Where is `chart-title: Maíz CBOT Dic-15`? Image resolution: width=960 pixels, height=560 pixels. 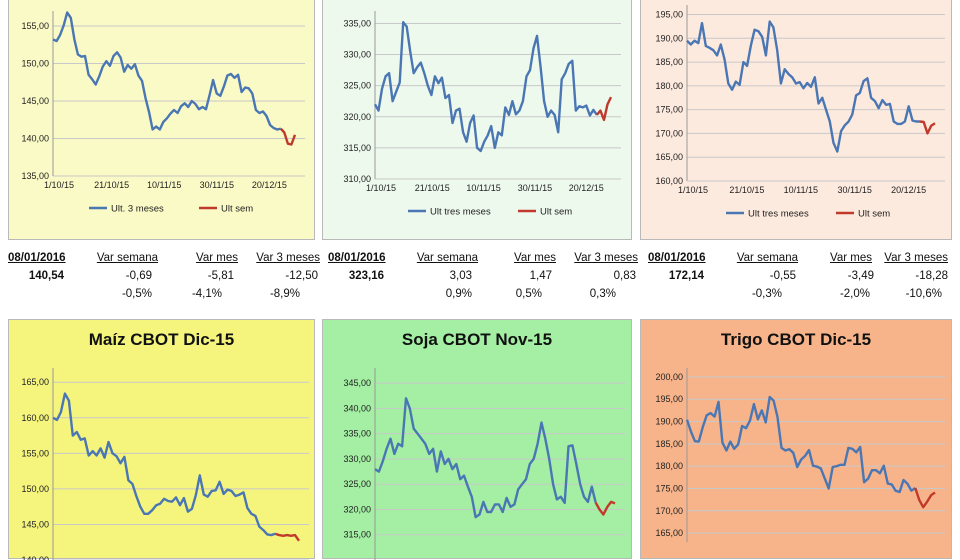 chart-title: Maíz CBOT Dic-15 is located at coordinates (161, 339).